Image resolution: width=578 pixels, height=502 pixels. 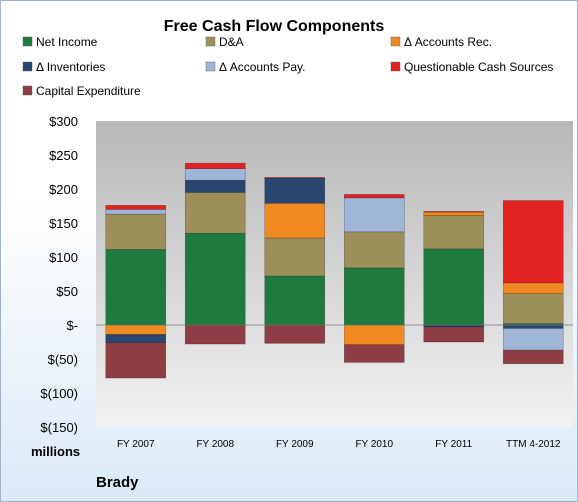 I want to click on chart-title: Free Cash Flow Components, so click(x=274, y=26).